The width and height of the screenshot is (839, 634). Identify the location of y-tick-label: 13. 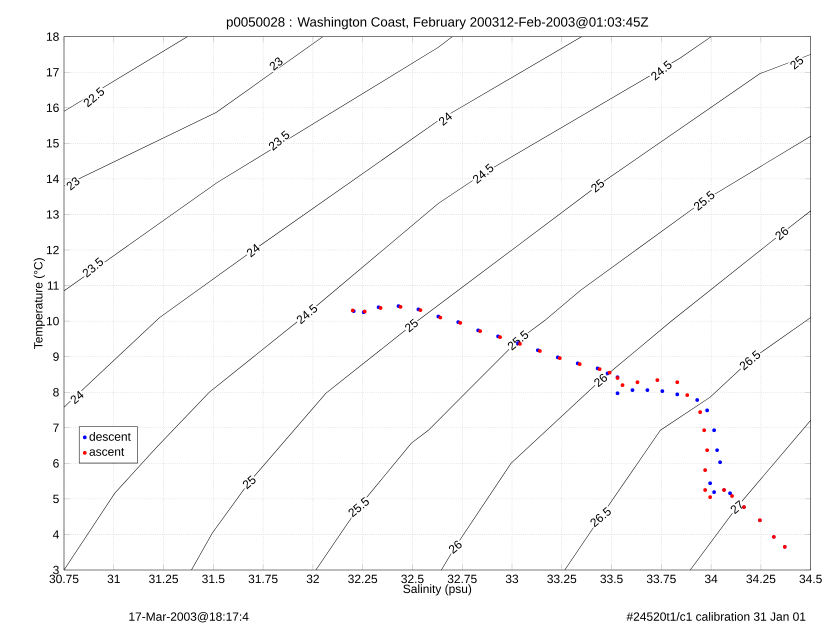
(52, 214).